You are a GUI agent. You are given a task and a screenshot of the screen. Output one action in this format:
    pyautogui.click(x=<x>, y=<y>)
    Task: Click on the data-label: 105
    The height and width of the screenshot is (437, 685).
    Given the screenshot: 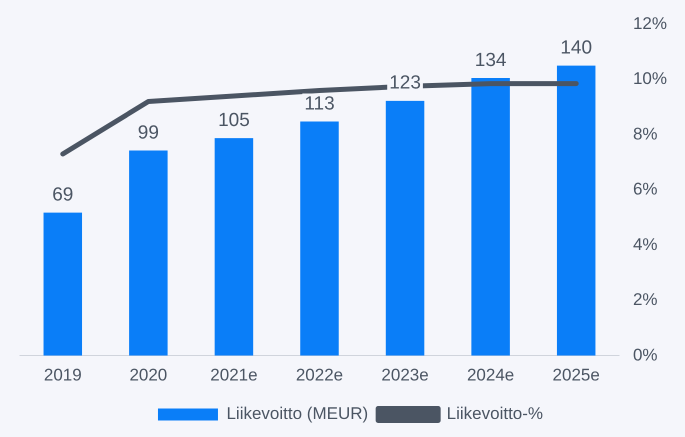 What is the action you would take?
    pyautogui.click(x=234, y=120)
    